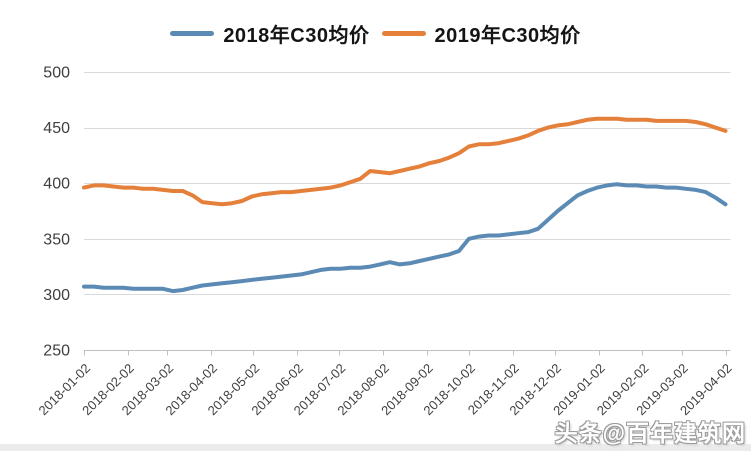  Describe the element at coordinates (375, 33) in the screenshot. I see `legend: 2018年C30均价 2019年C30均价` at that location.